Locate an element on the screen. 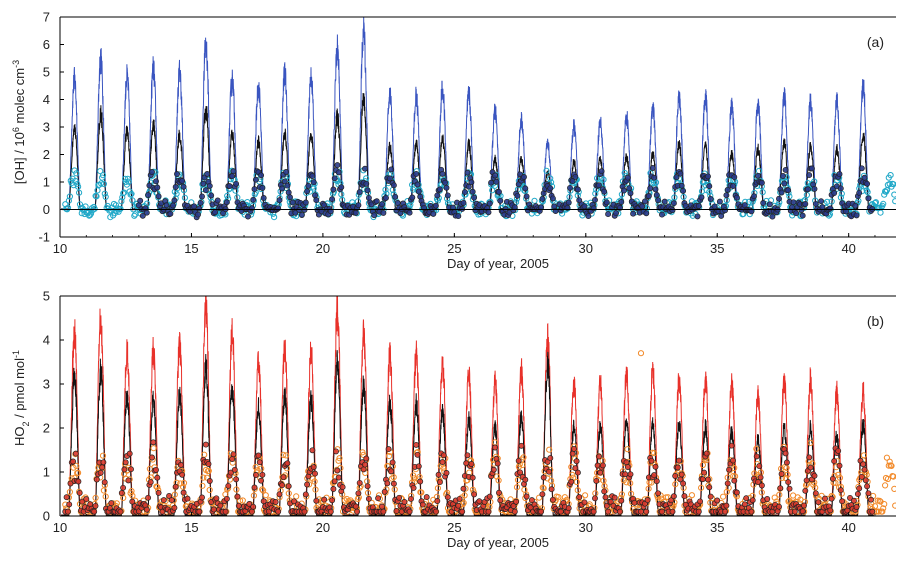 This screenshot has width=901, height=564. x-tick-label: 40 is located at coordinates (848, 248).